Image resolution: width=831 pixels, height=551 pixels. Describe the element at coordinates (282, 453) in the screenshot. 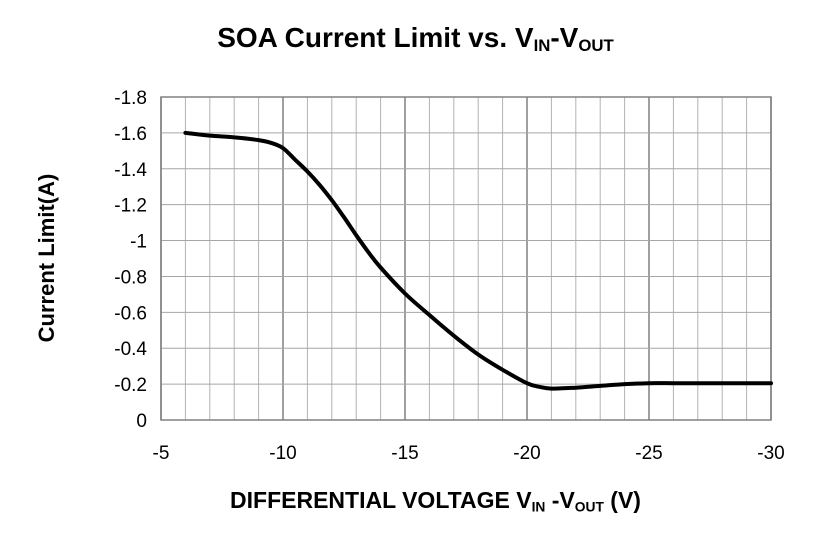

I see `x-tick-label: -10` at that location.